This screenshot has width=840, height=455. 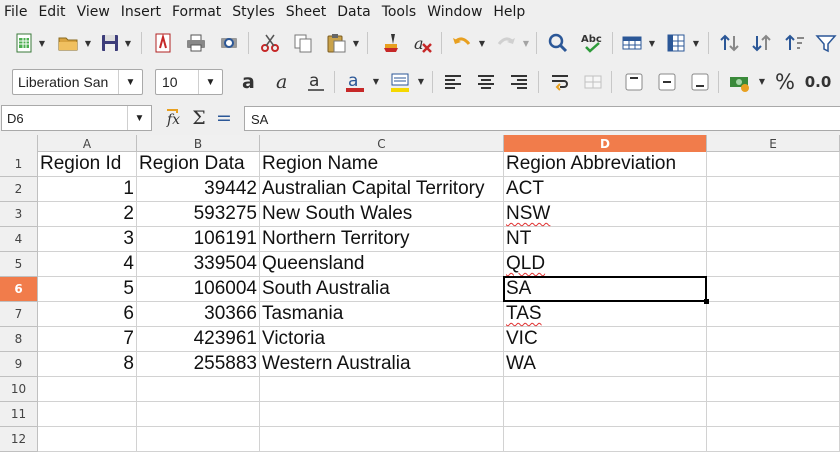 I want to click on cell-a9: 8, so click(x=87, y=364).